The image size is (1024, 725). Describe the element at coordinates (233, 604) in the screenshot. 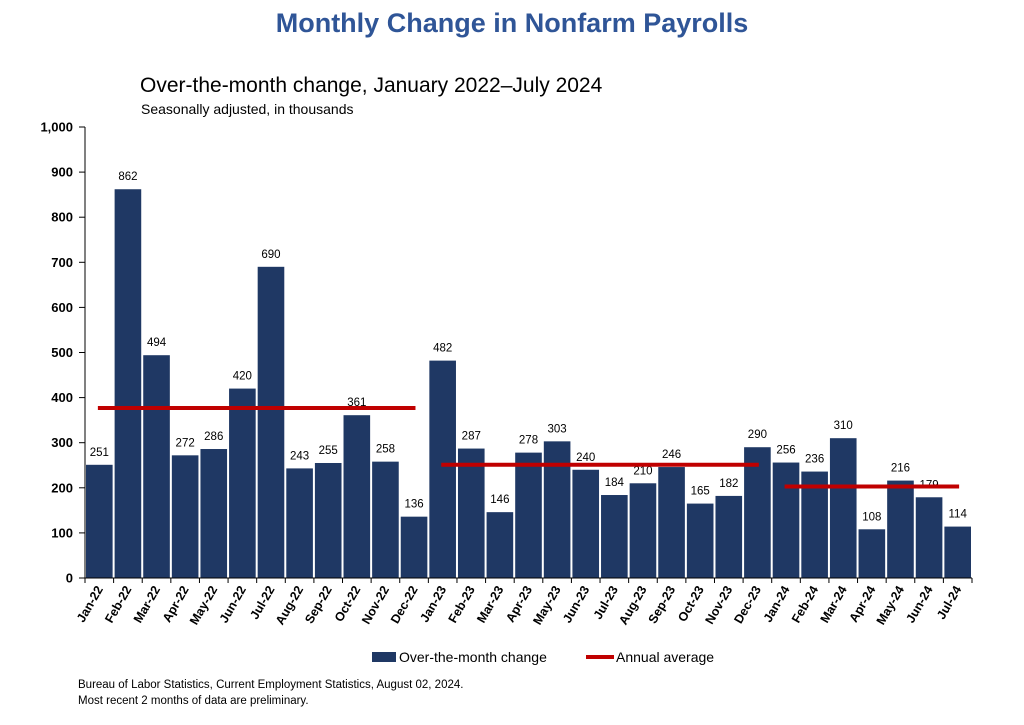

I see `x-tick-label-Jun-22: Jun-22` at that location.